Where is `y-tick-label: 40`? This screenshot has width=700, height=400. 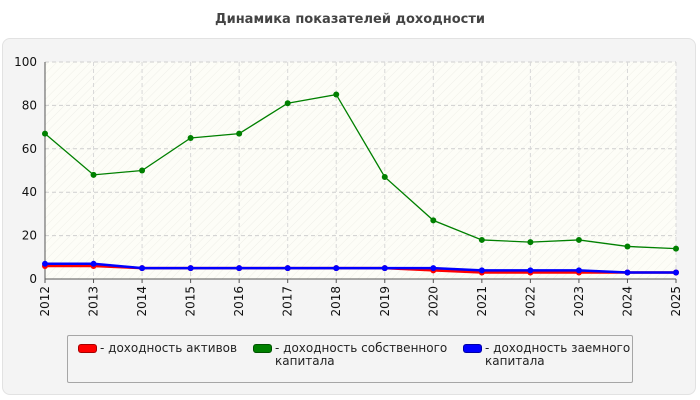 y-tick-label: 40 is located at coordinates (29, 192).